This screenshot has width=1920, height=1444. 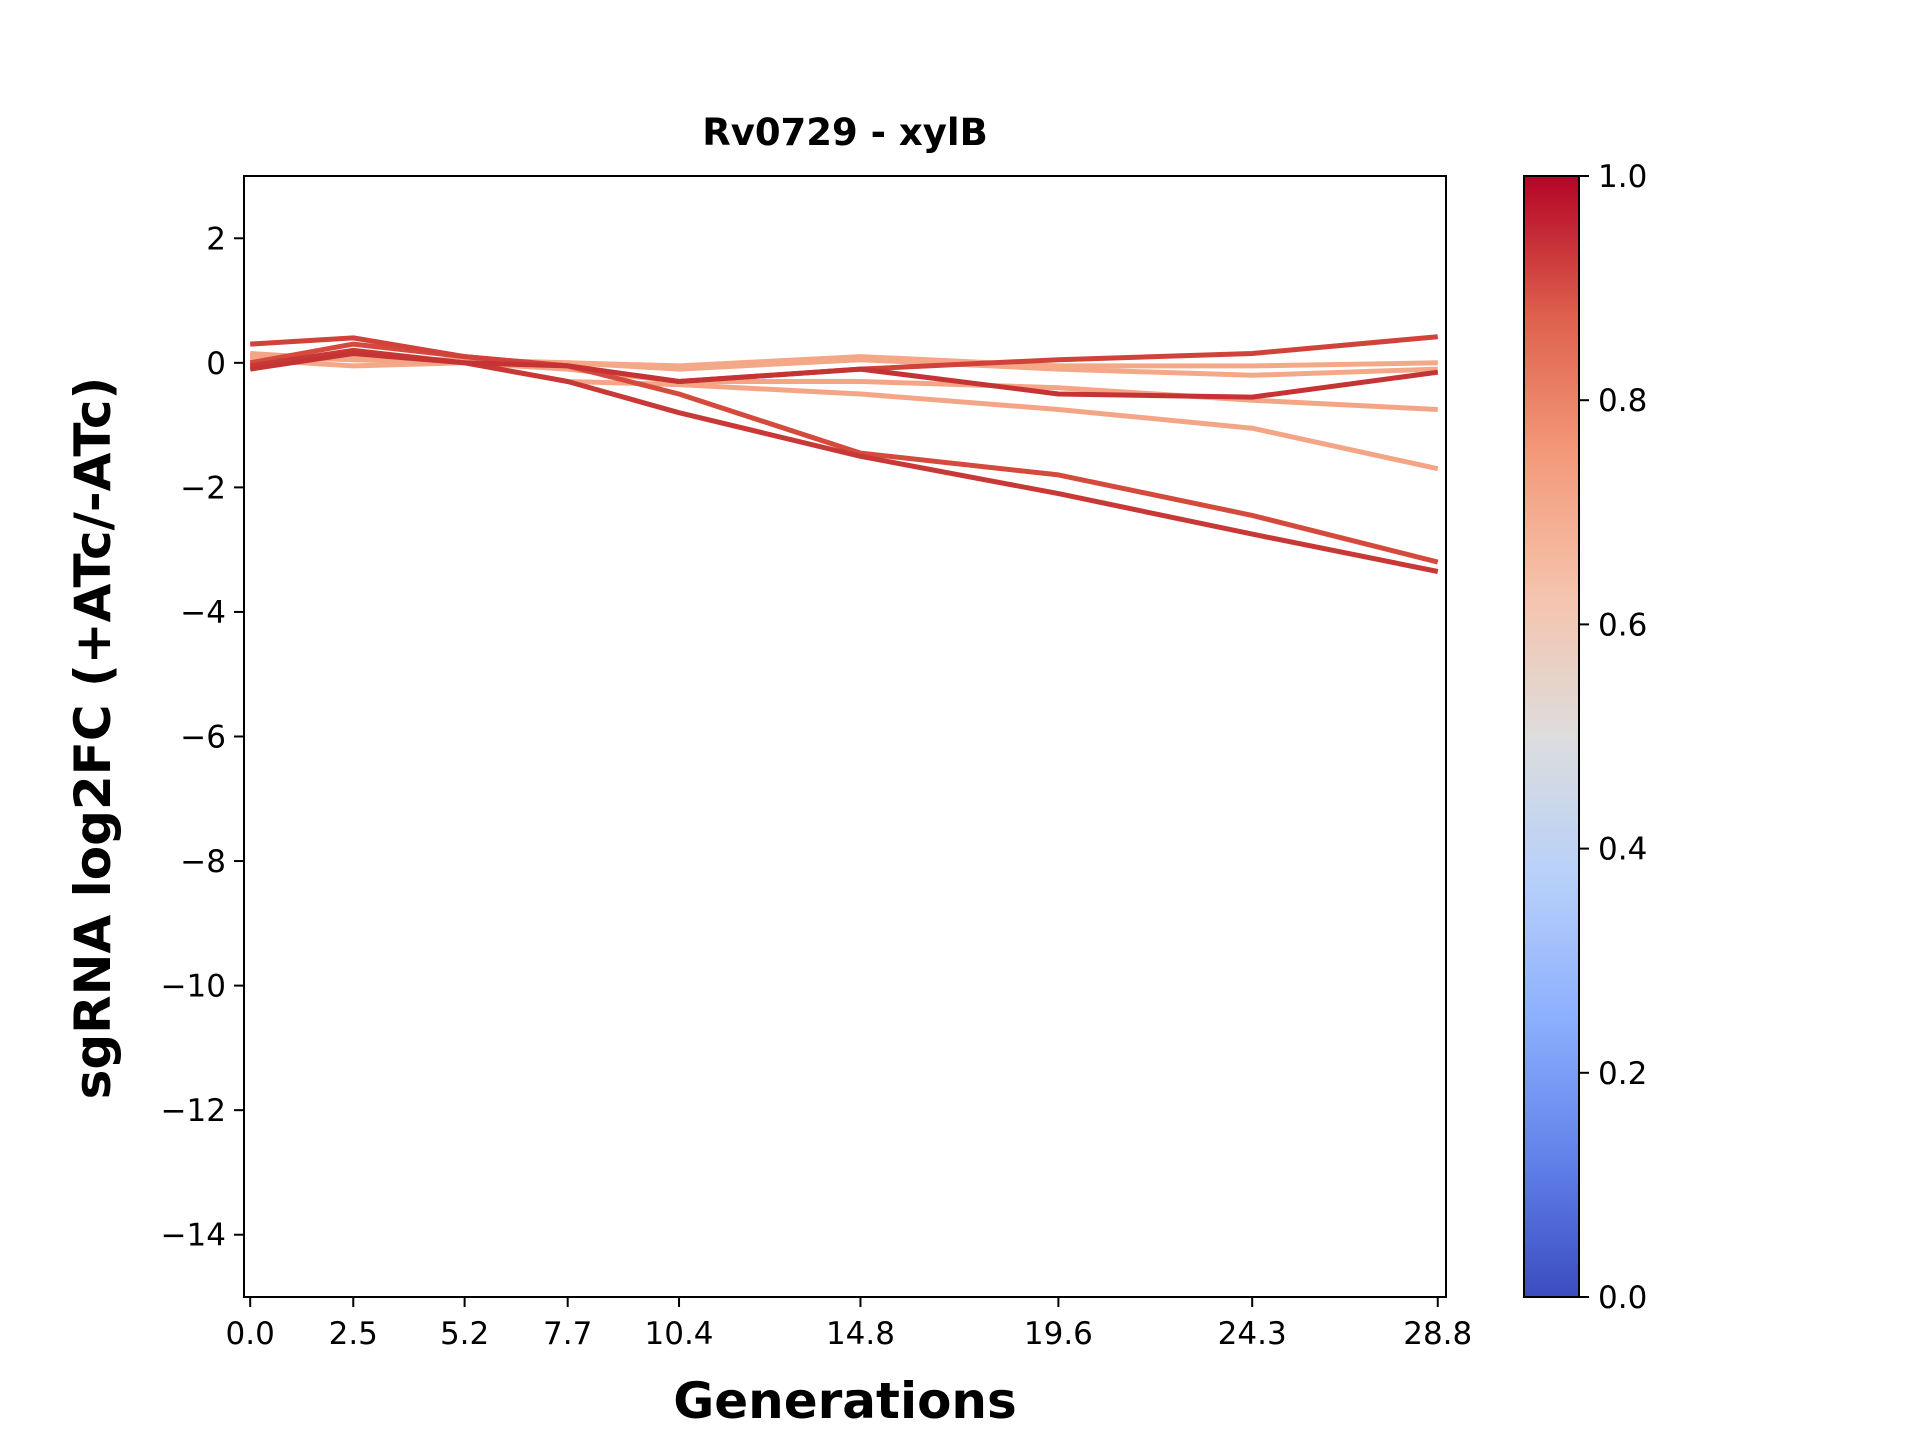 I want to click on x-tick-label: 2.5, so click(x=353, y=1334).